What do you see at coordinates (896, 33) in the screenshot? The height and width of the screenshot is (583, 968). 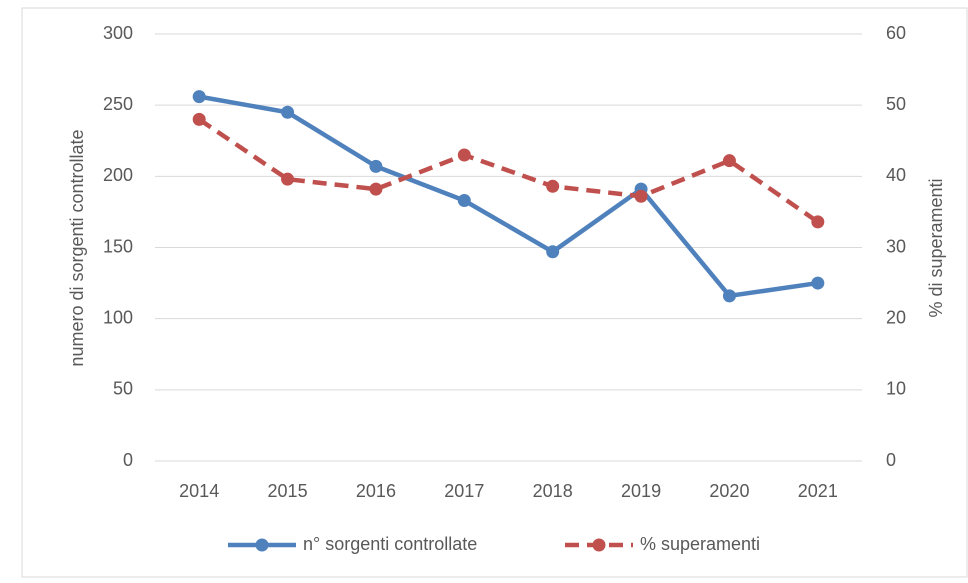 I see `y2-tick-label: 60` at bounding box center [896, 33].